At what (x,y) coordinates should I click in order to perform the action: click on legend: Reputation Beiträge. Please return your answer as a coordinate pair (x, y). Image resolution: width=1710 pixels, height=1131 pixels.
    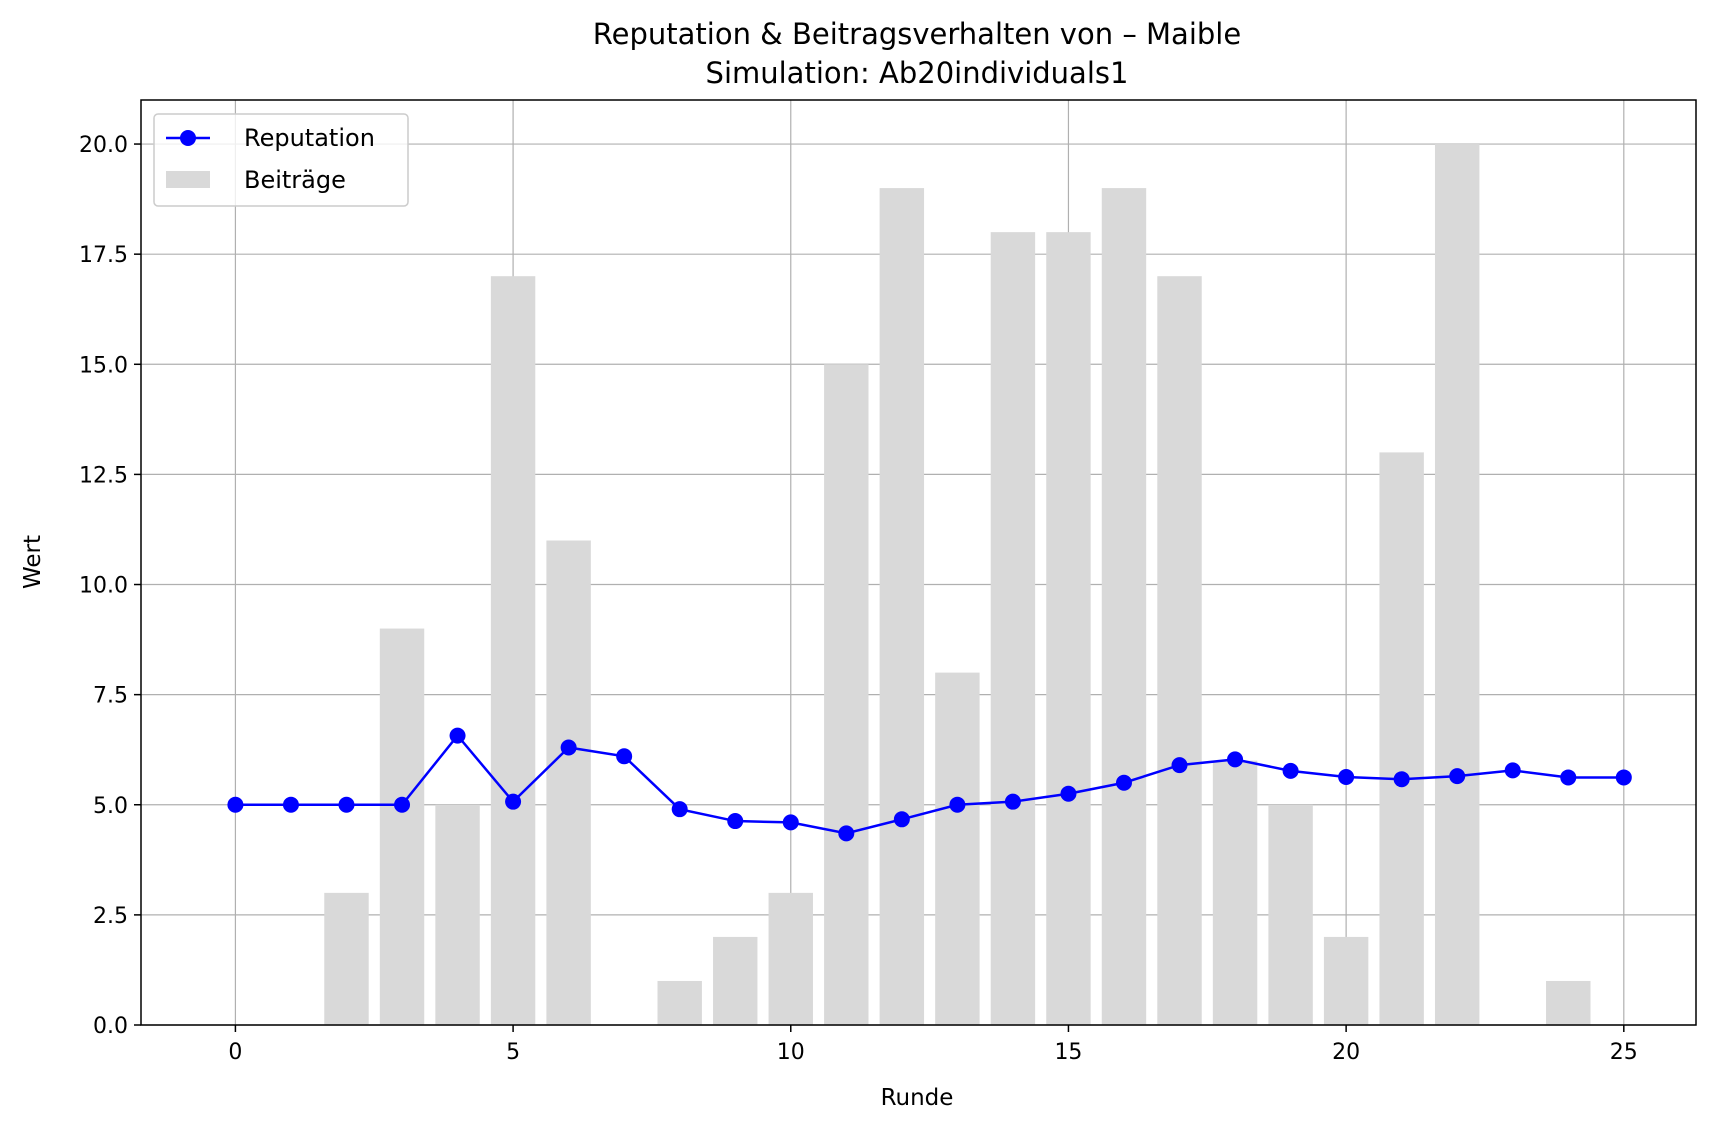
    Looking at the image, I should click on (281, 160).